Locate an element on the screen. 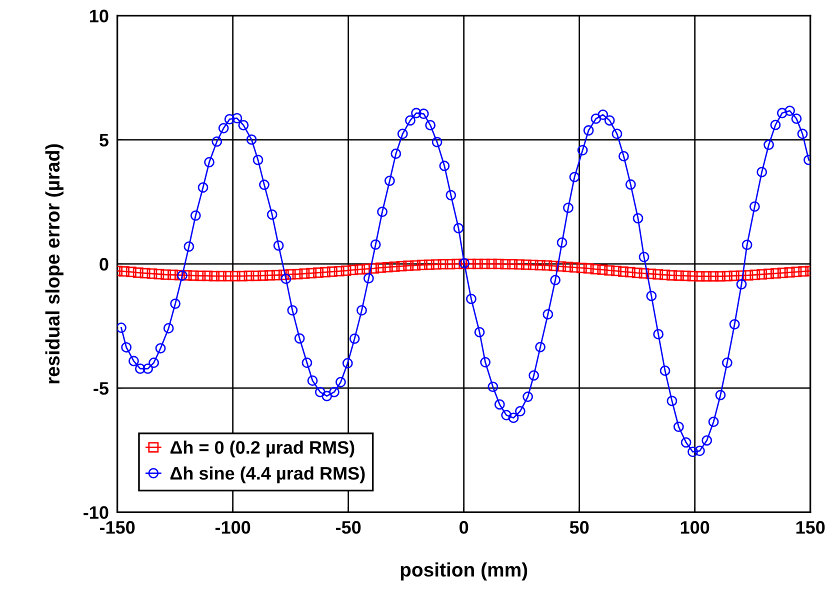 The width and height of the screenshot is (838, 604). legend-label: Δh = 0 (0.2 µrad RMS) is located at coordinates (262, 449).